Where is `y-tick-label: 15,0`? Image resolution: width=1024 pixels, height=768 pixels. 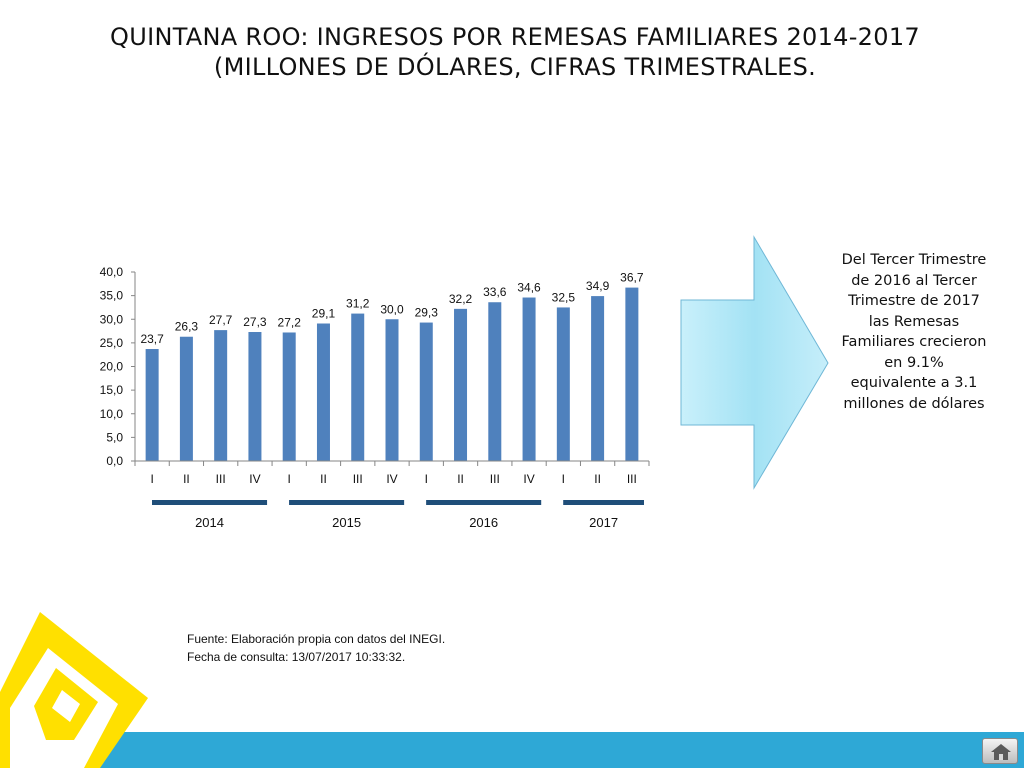 y-tick-label: 15,0 is located at coordinates (112, 390).